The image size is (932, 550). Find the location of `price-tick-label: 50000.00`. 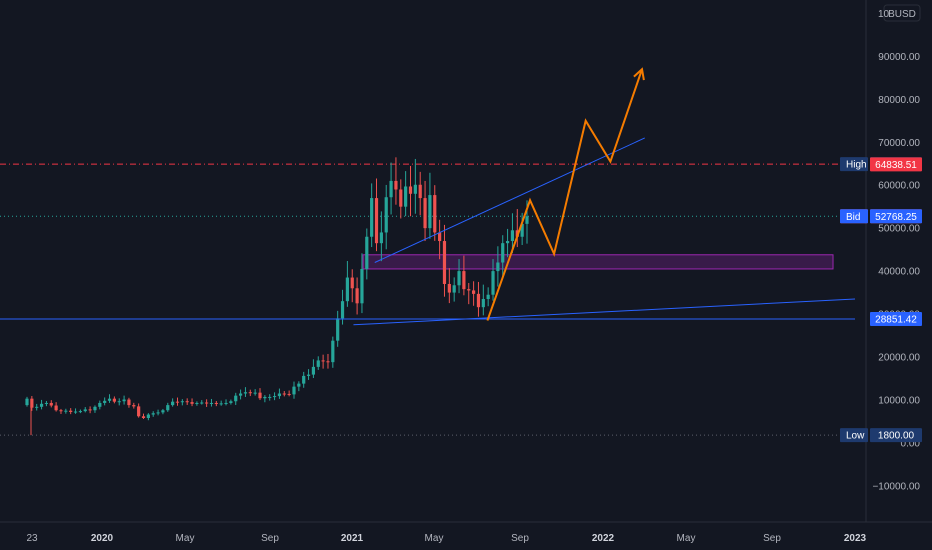

price-tick-label: 50000.00 is located at coordinates (899, 229).